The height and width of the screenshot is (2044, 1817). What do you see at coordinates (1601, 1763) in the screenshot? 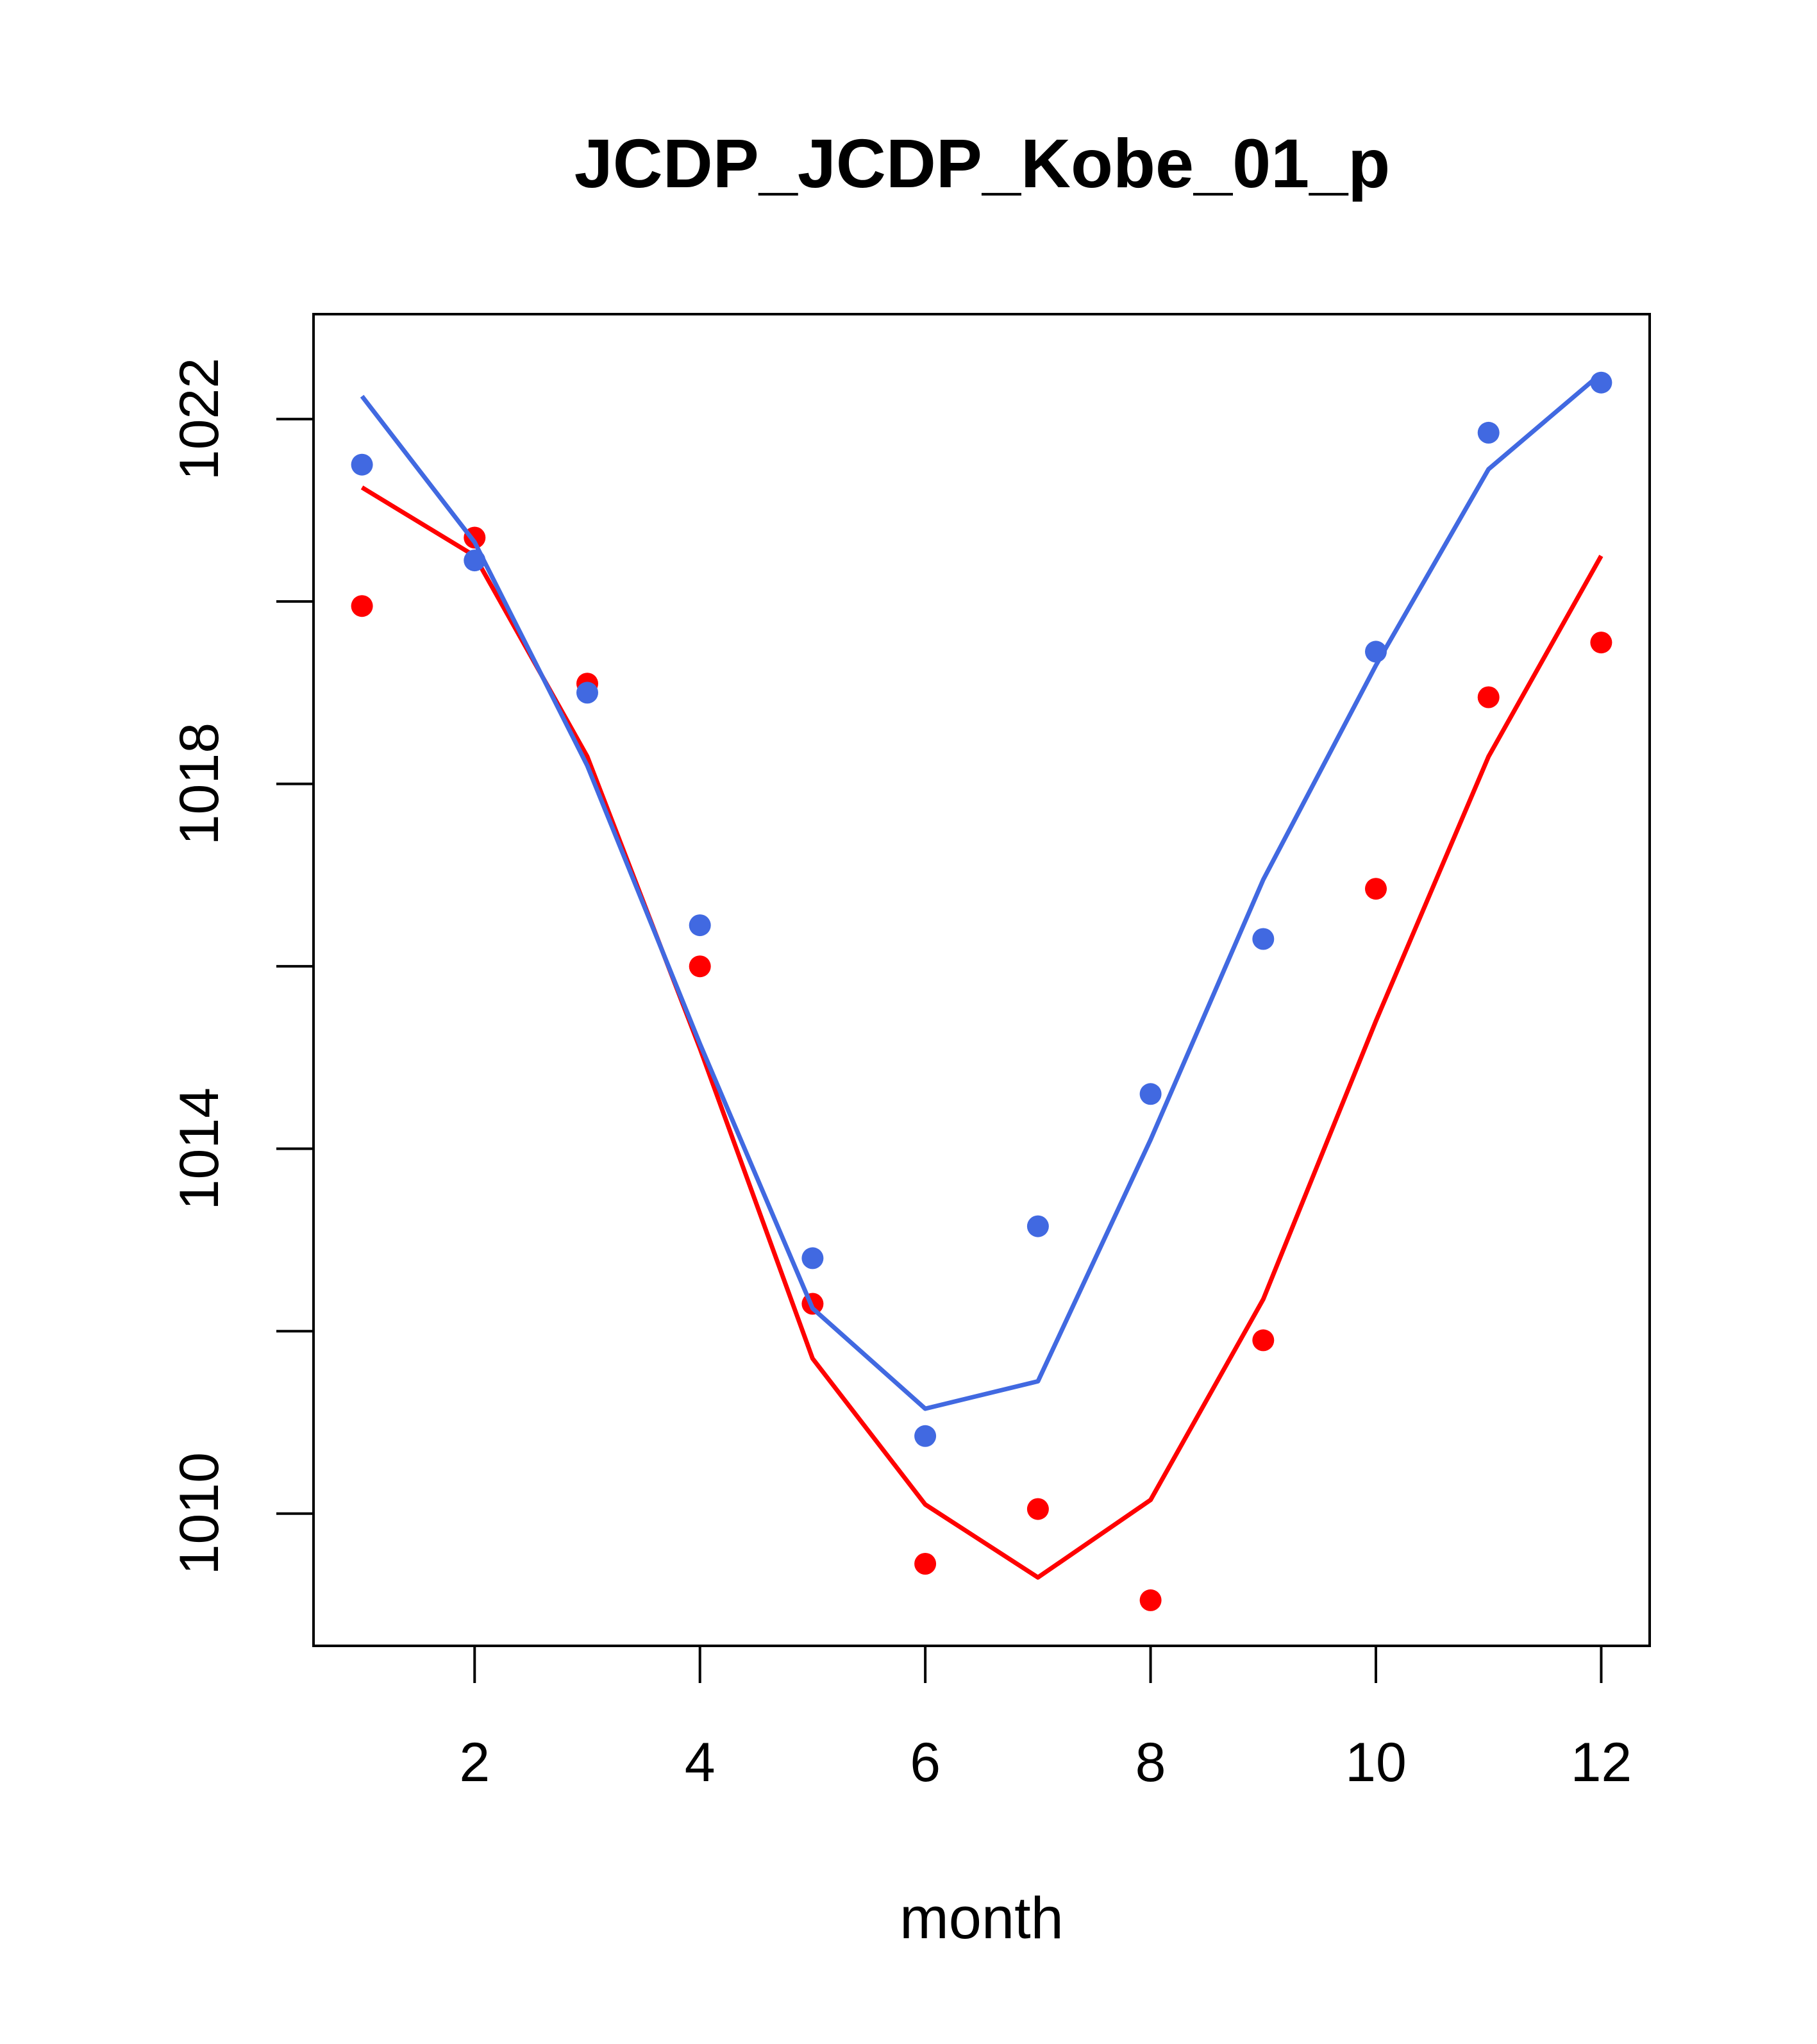
I see `x-tick-label: 12` at bounding box center [1601, 1763].